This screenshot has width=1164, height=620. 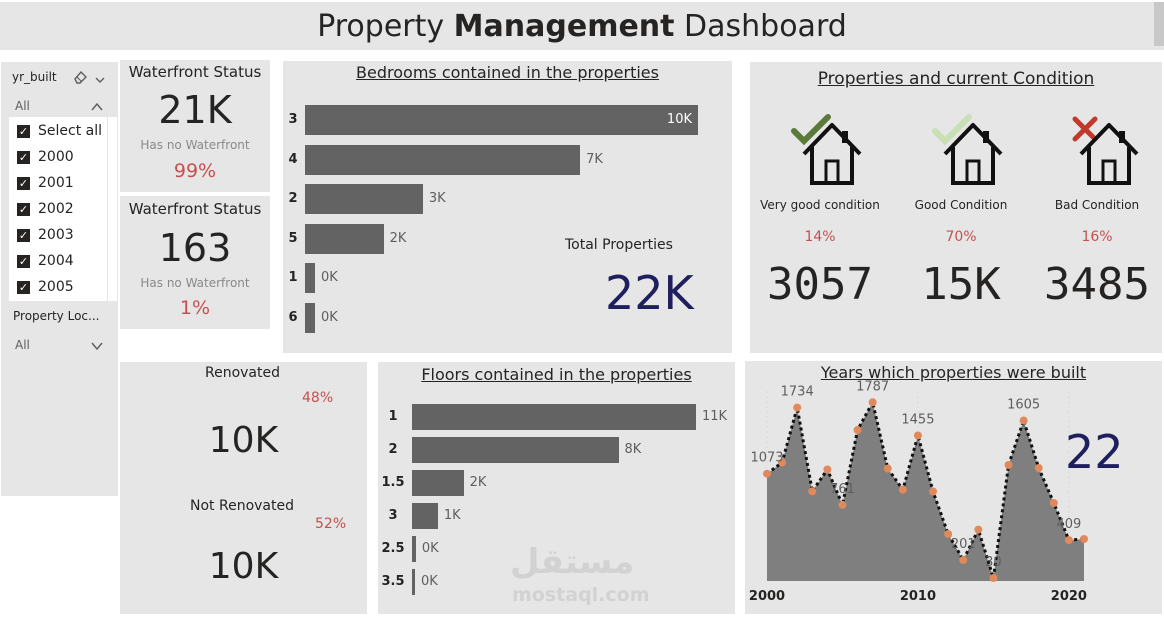 I want to click on condition-pct: 70%, so click(x=961, y=237).